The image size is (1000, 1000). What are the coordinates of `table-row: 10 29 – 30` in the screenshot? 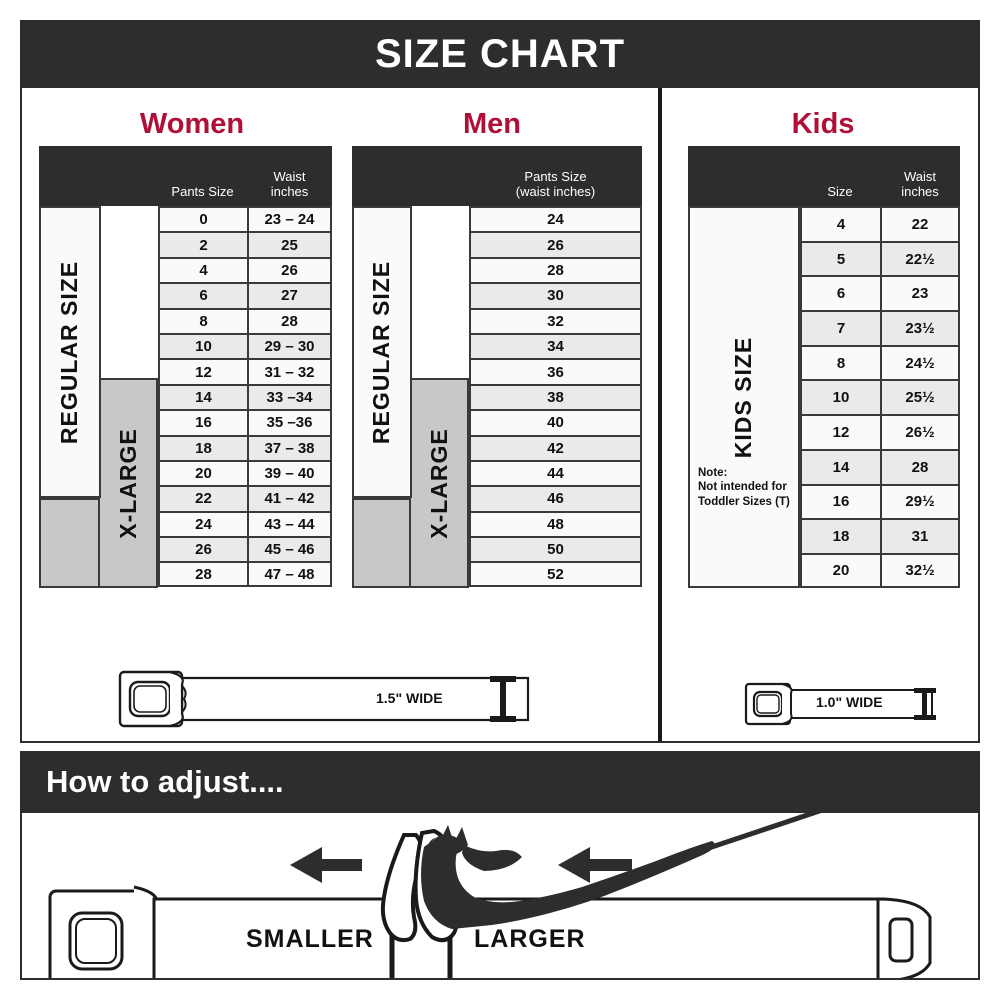 It's located at (245, 345).